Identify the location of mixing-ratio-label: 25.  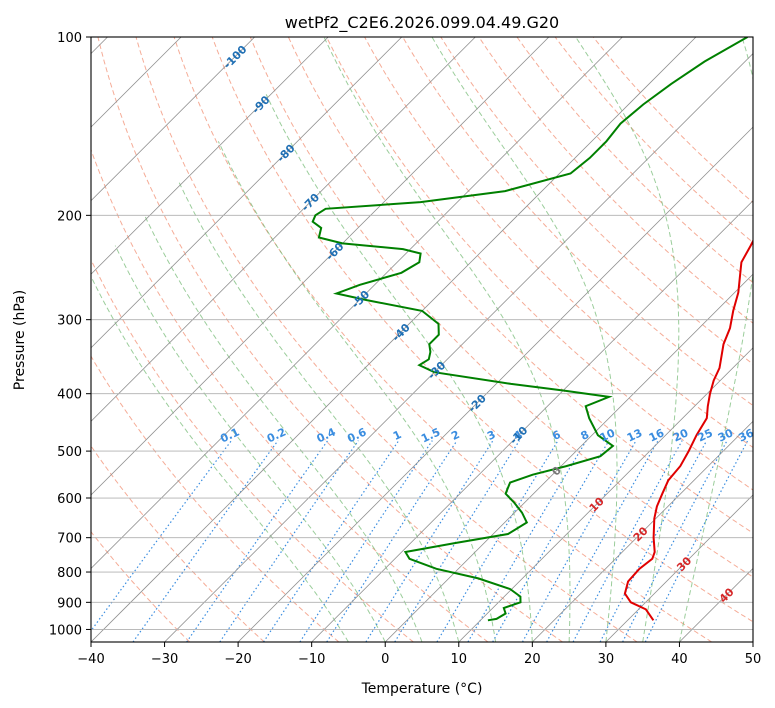
(705, 435).